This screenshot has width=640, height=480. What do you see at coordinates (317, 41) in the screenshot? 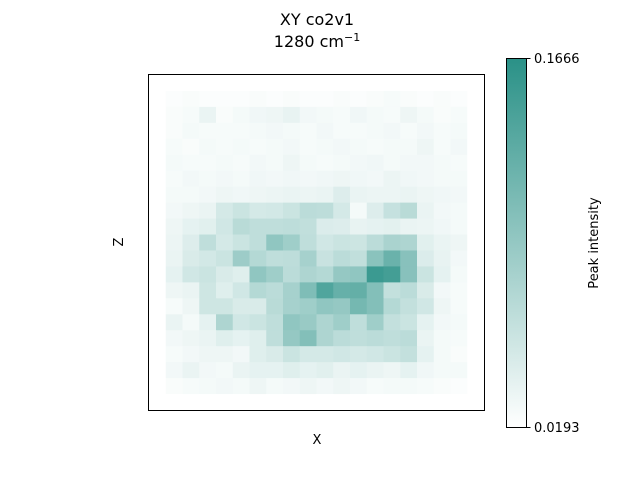
I see `chart-subtitle: 1280 cm−1` at bounding box center [317, 41].